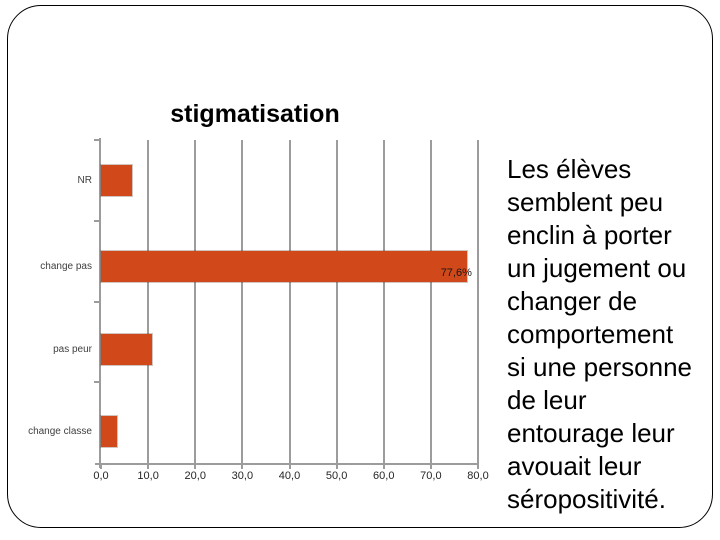 The image size is (720, 540). What do you see at coordinates (384, 476) in the screenshot?
I see `x-axis-tick-label: 60,0` at bounding box center [384, 476].